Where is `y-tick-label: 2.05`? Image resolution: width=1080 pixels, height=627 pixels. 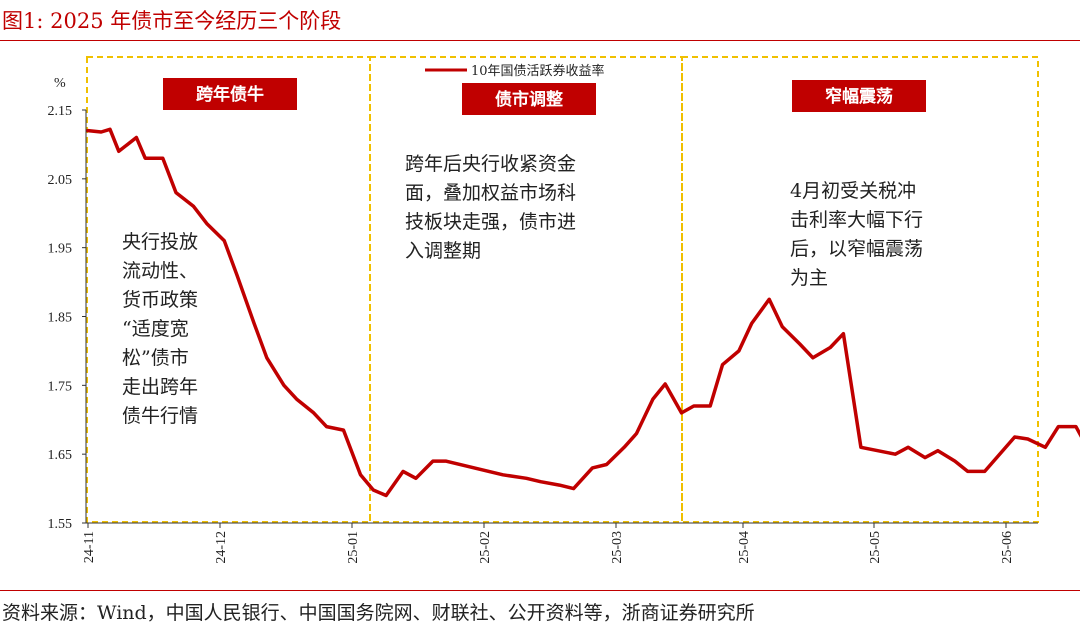 y-tick-label: 2.05 is located at coordinates (60, 180).